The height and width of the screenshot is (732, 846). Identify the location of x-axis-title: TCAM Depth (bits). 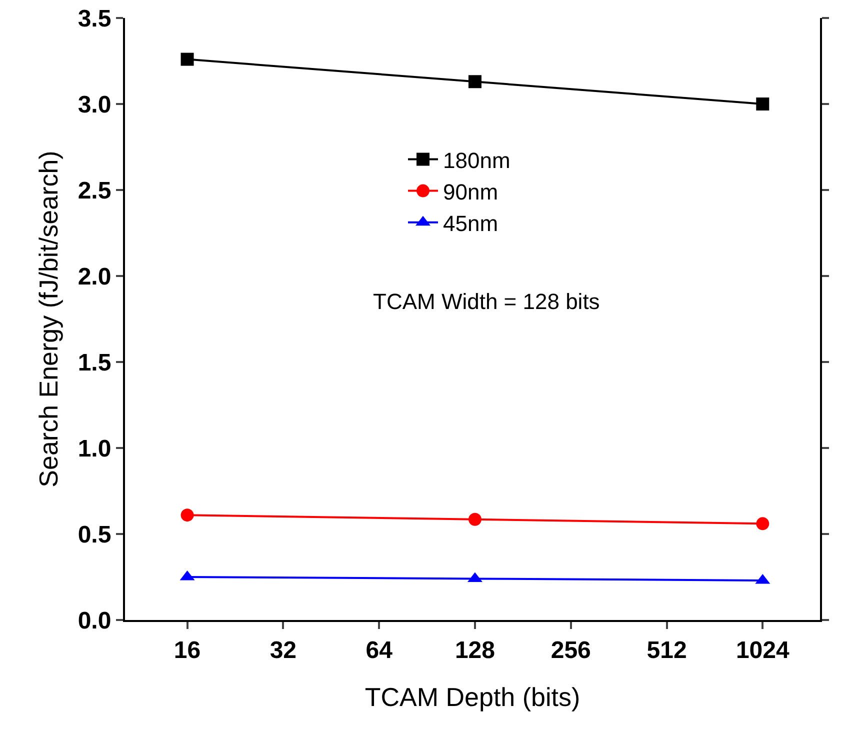
(472, 697).